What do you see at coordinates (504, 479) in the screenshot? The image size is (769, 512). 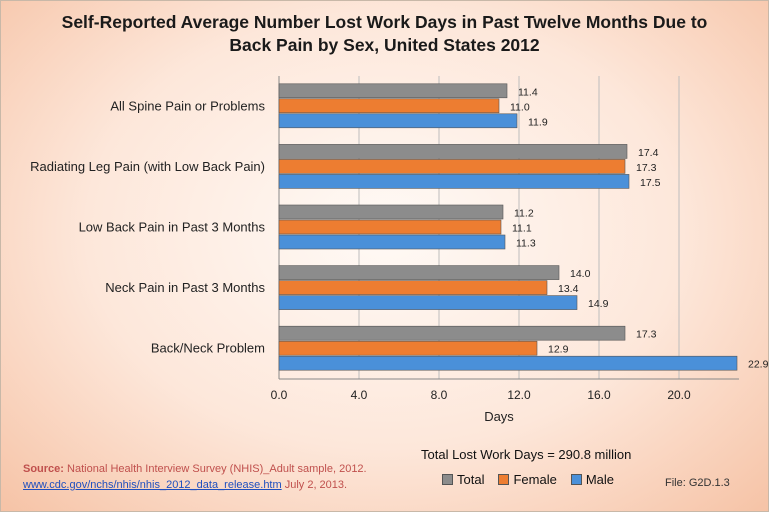 I see `legend-swatch-female` at bounding box center [504, 479].